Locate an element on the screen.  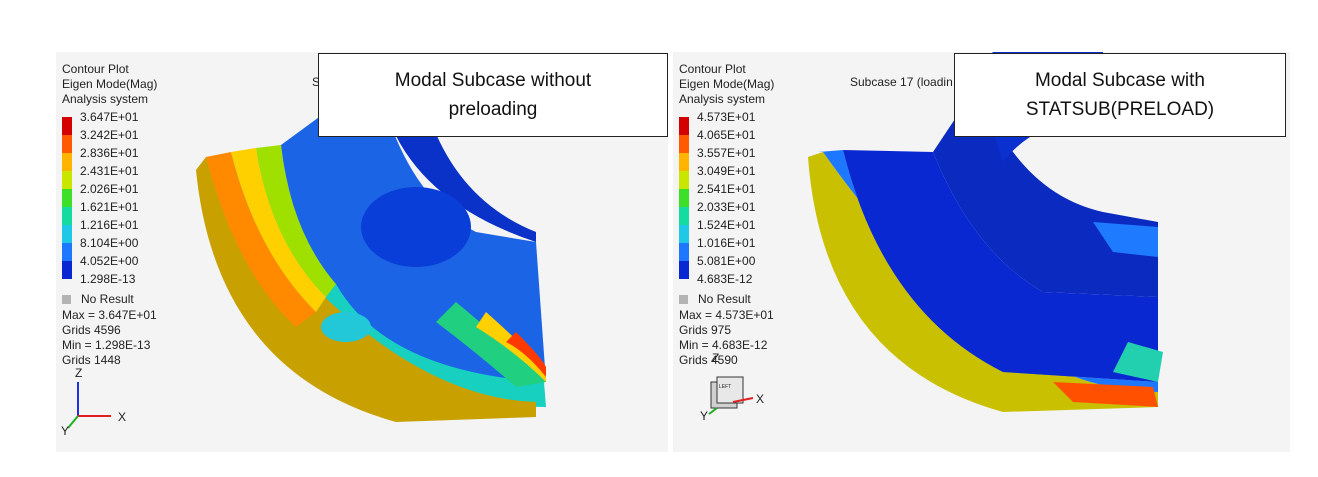
legend-value: 3.647E+01 is located at coordinates (109, 117).